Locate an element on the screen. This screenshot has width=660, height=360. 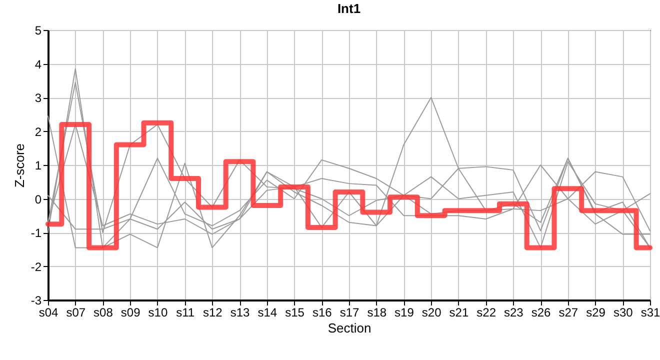
x-tick-label: s21 is located at coordinates (459, 313).